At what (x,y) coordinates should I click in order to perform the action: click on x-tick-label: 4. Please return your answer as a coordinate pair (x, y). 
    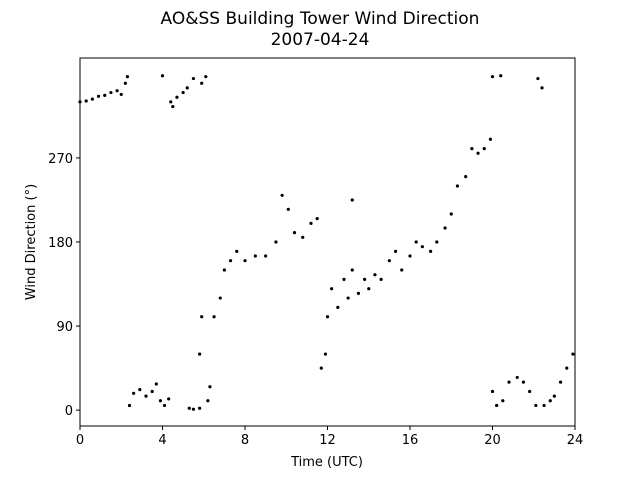
    Looking at the image, I should click on (162, 440).